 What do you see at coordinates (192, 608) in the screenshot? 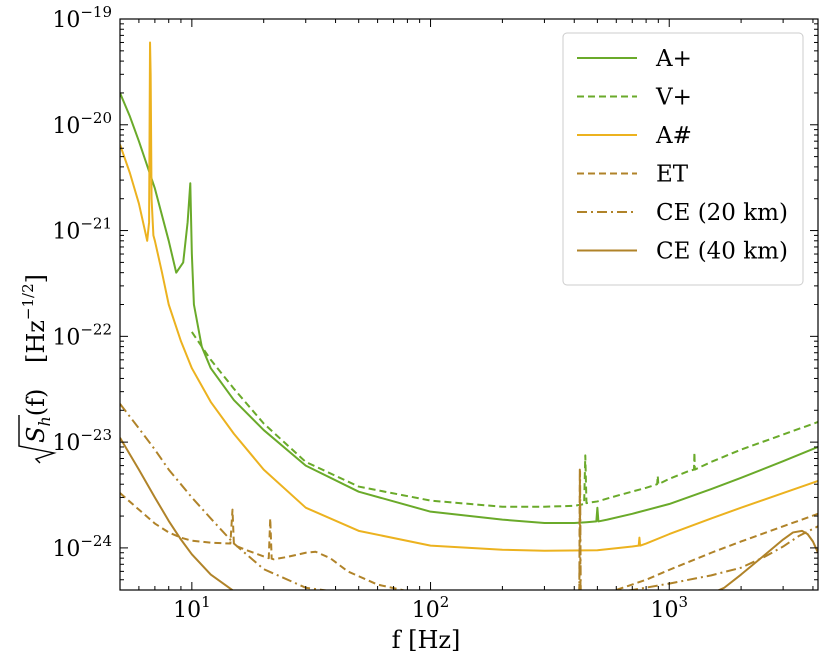
I see `x-tick-label: 10¹` at bounding box center [192, 608].